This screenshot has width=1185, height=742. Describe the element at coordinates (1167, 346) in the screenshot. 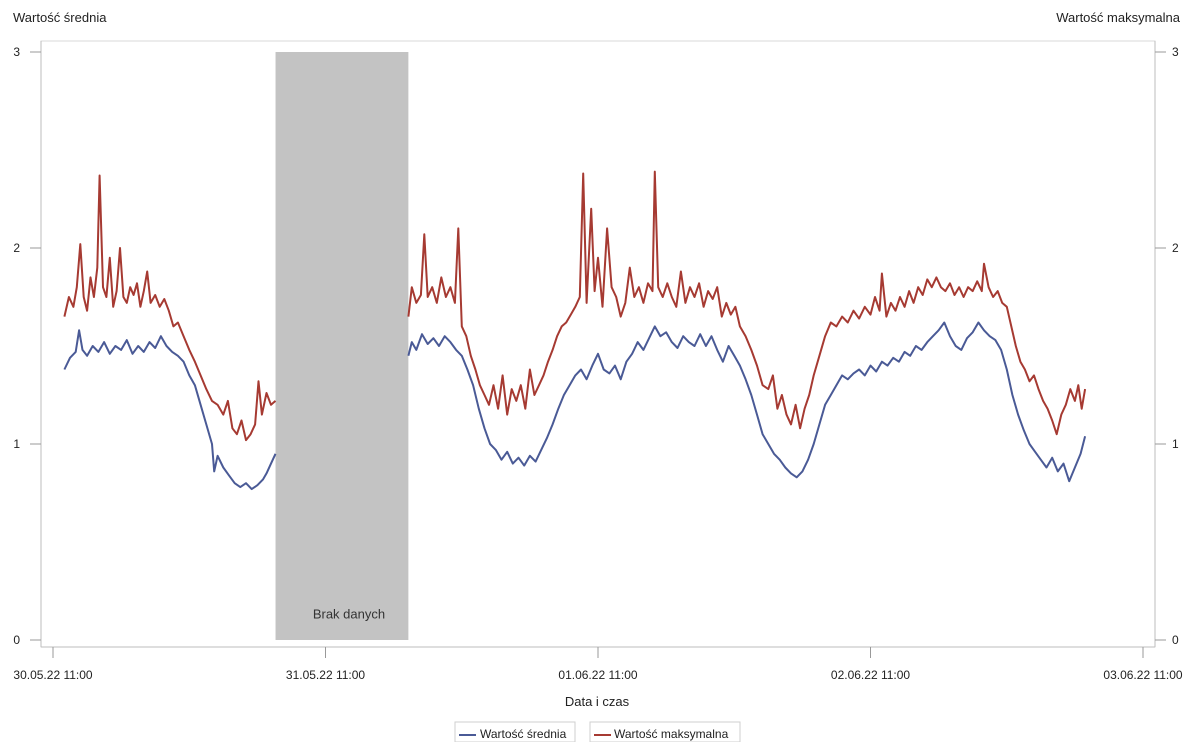

I see `right-y-ticks: 0 1 2 3` at that location.